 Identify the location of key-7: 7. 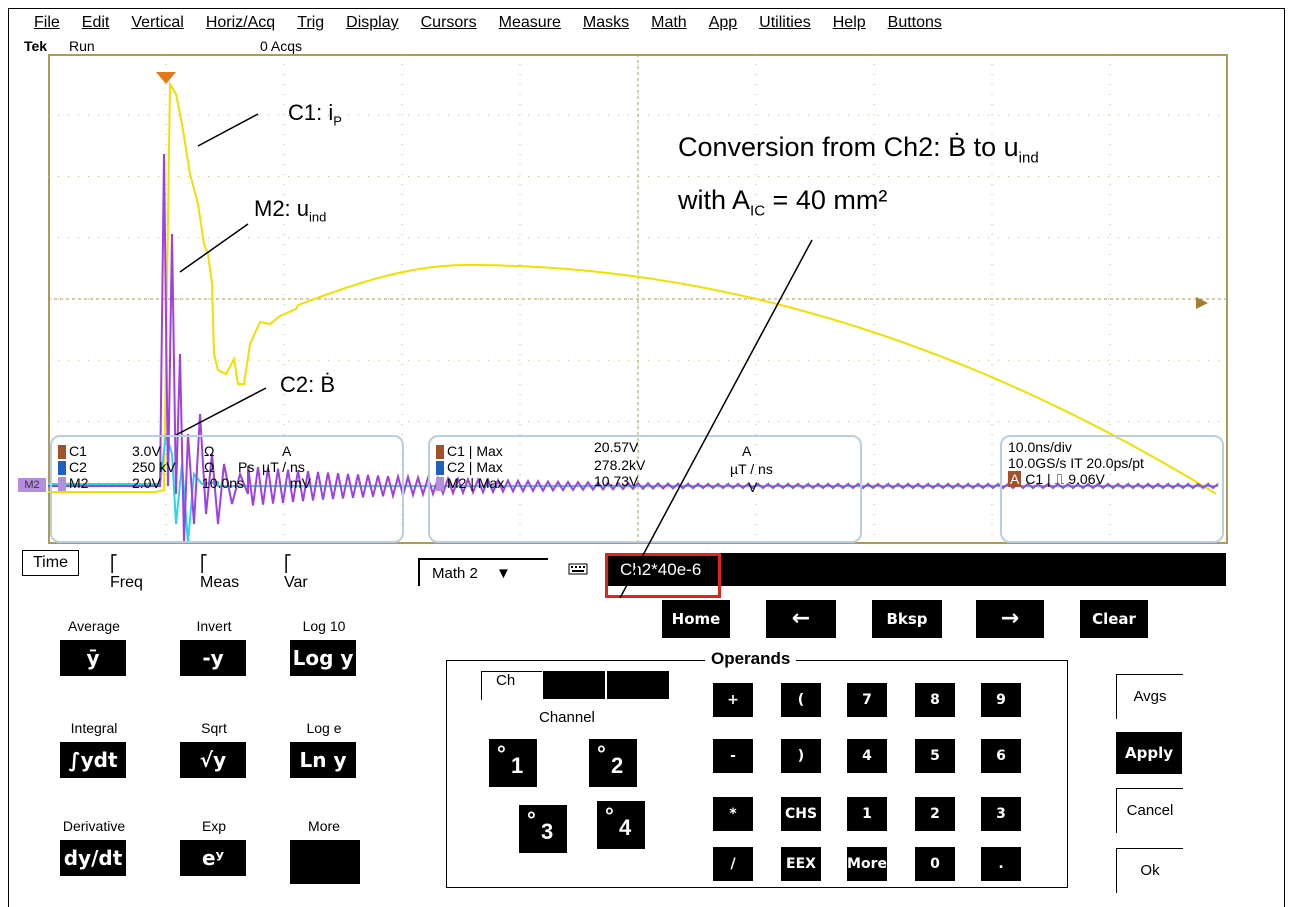
(867, 700).